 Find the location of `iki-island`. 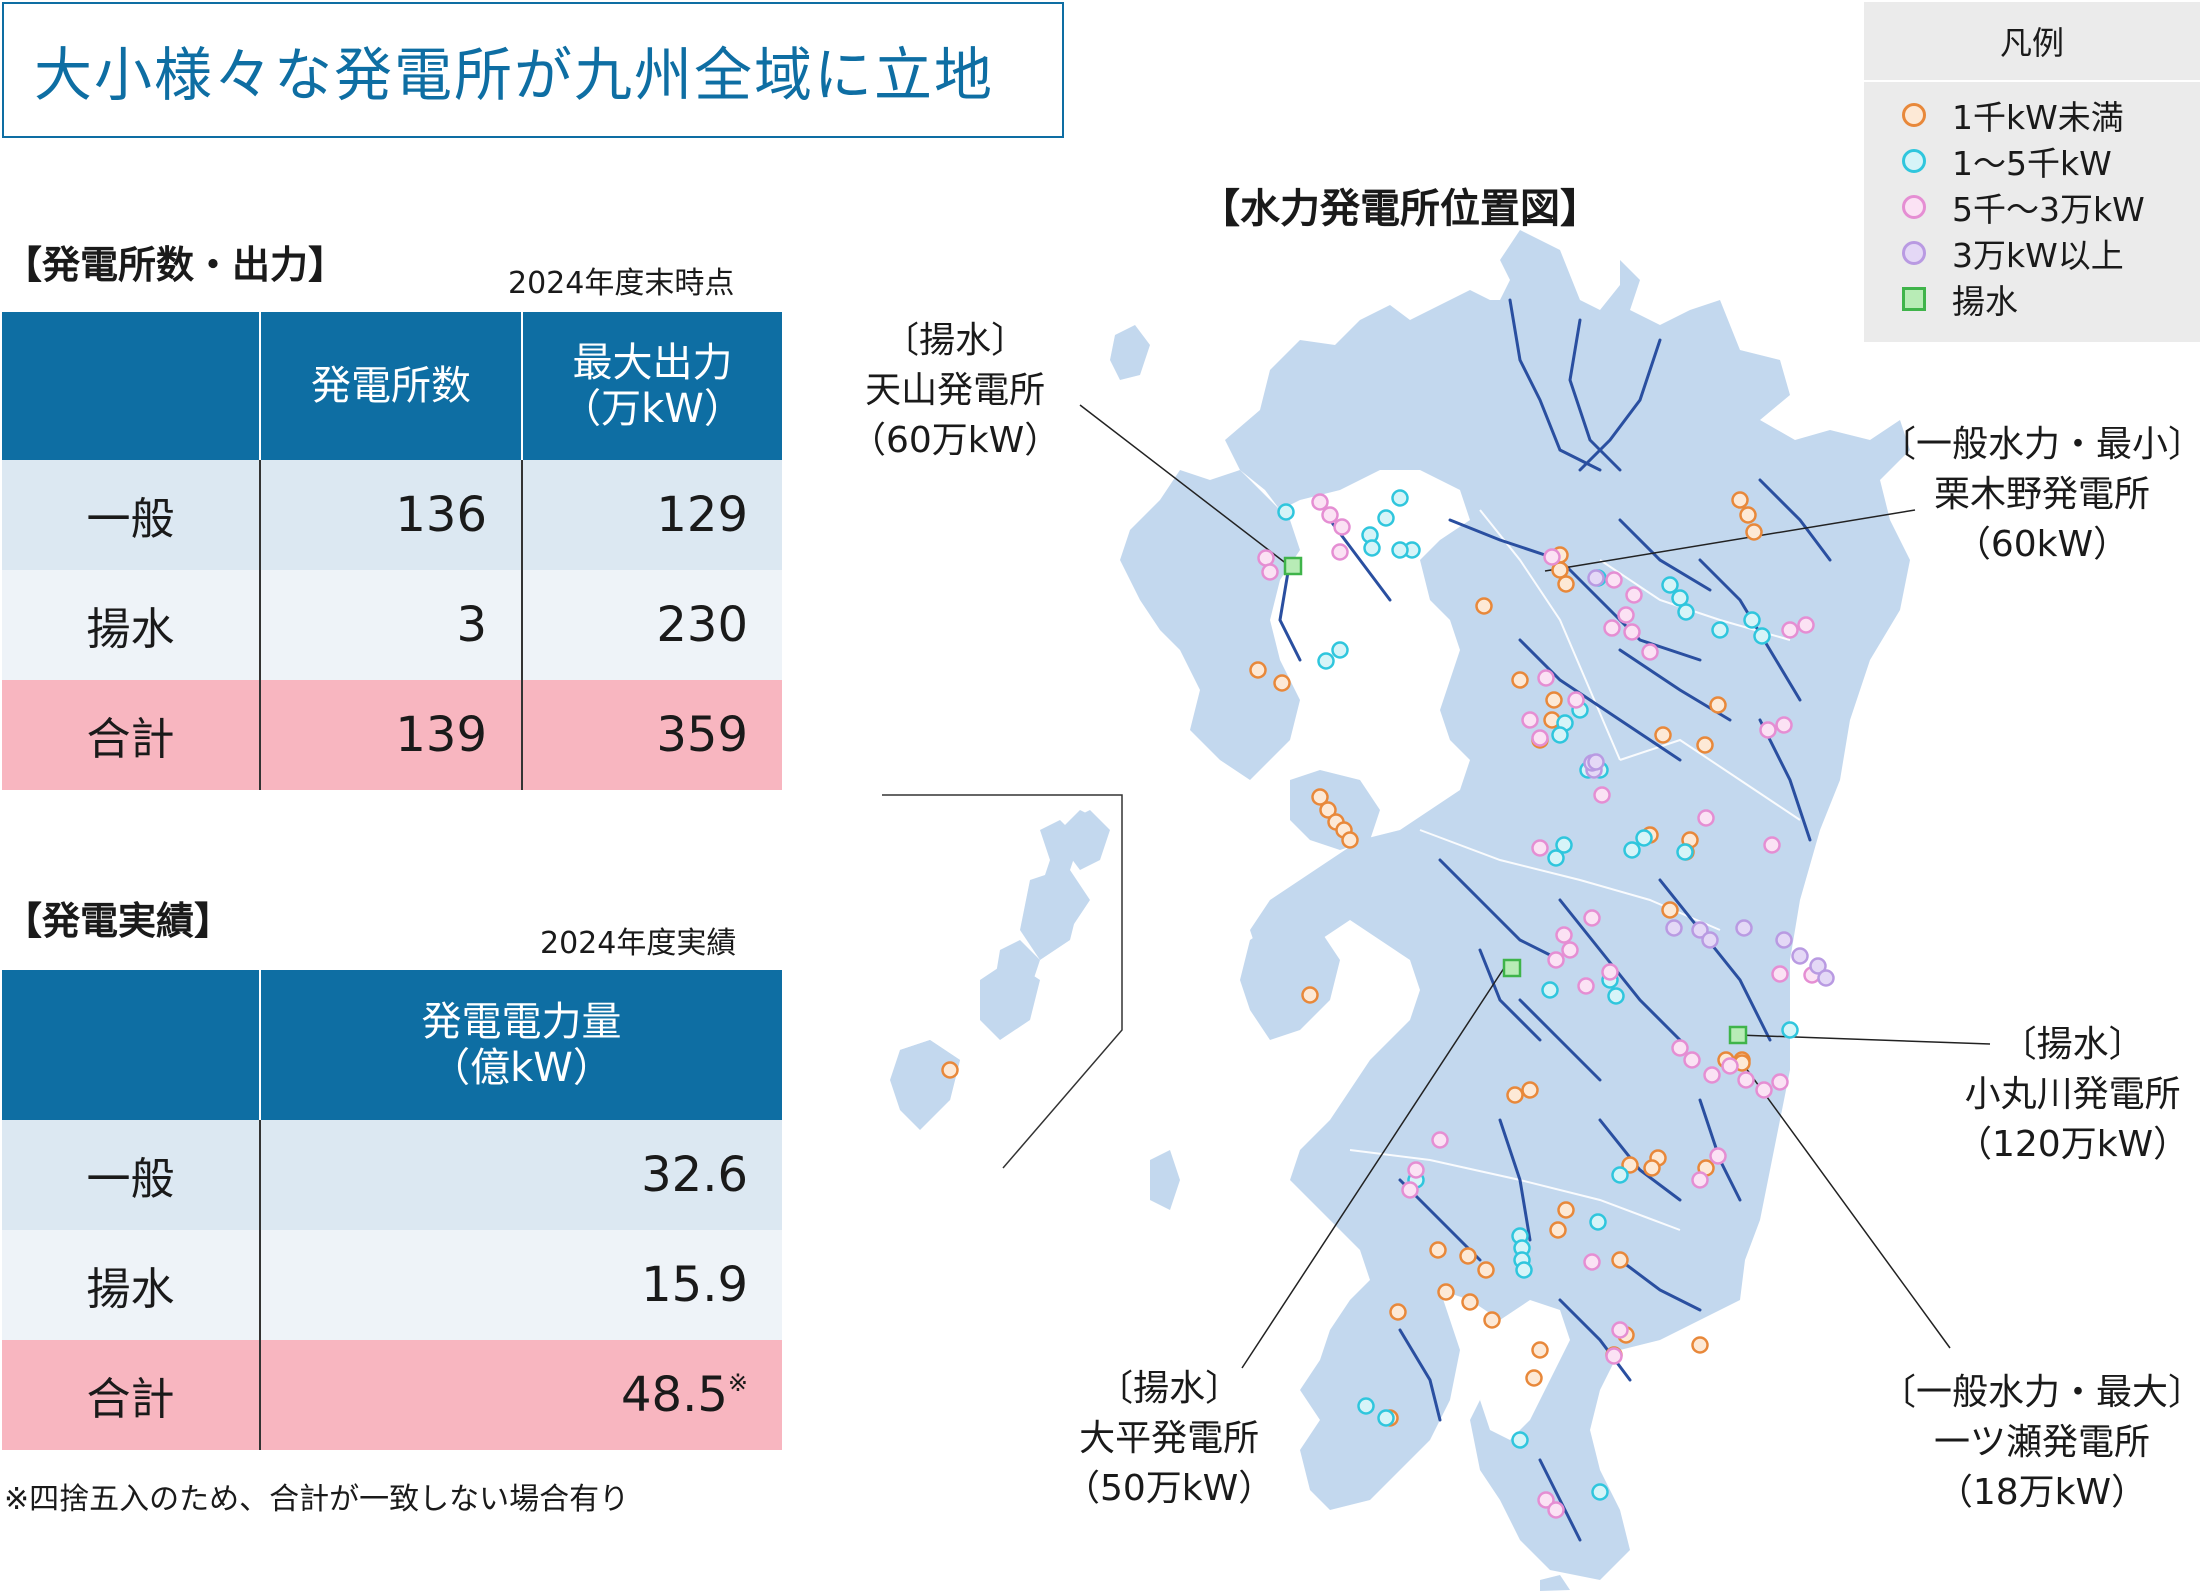

iki-island is located at coordinates (1130, 352).